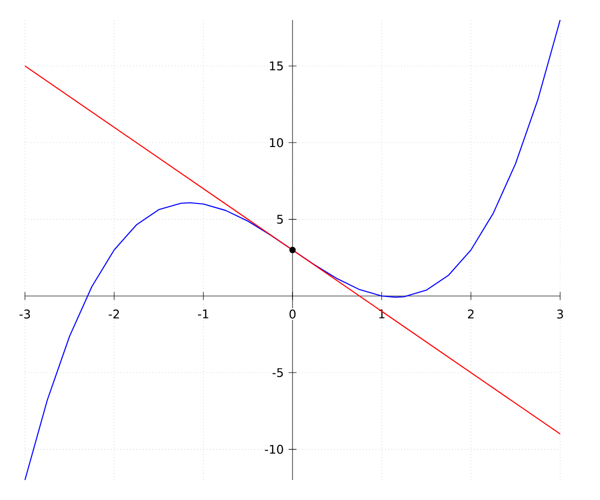 The width and height of the screenshot is (600, 500). Describe the element at coordinates (471, 314) in the screenshot. I see `x-tick-label: 2` at that location.